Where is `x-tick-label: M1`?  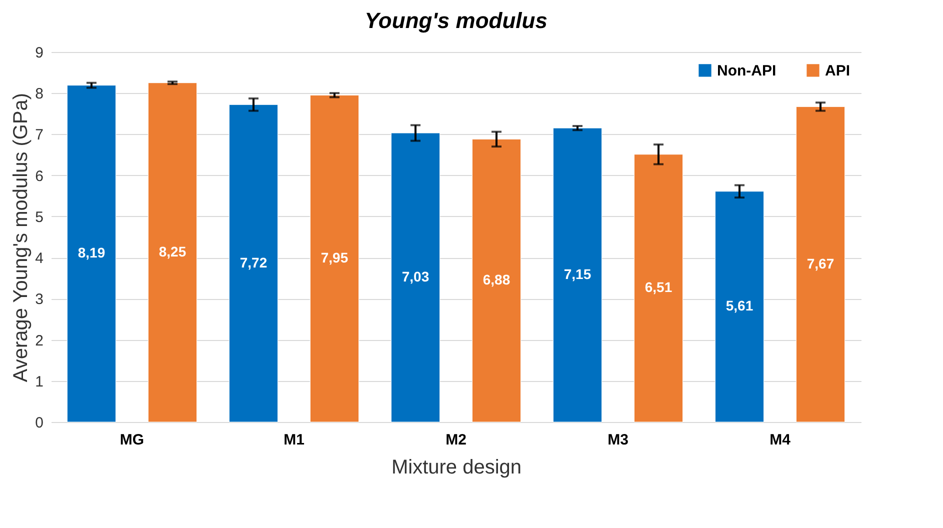
x-tick-label: M1 is located at coordinates (294, 440).